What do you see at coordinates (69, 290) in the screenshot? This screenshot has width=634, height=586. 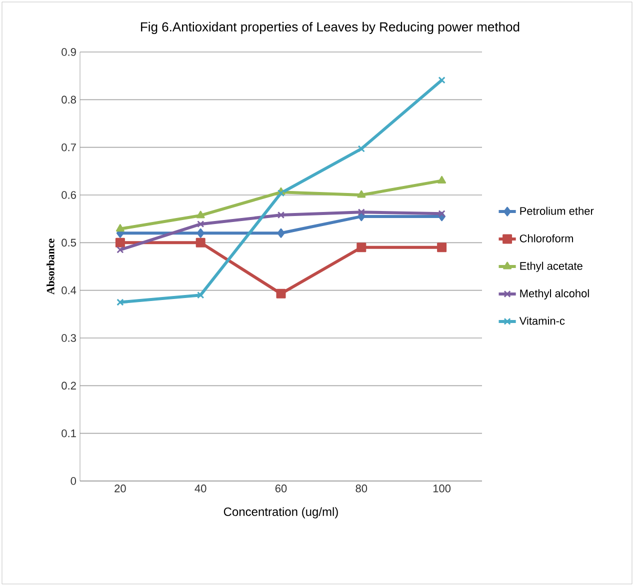 I see `y-tick-label: 0.4` at bounding box center [69, 290].